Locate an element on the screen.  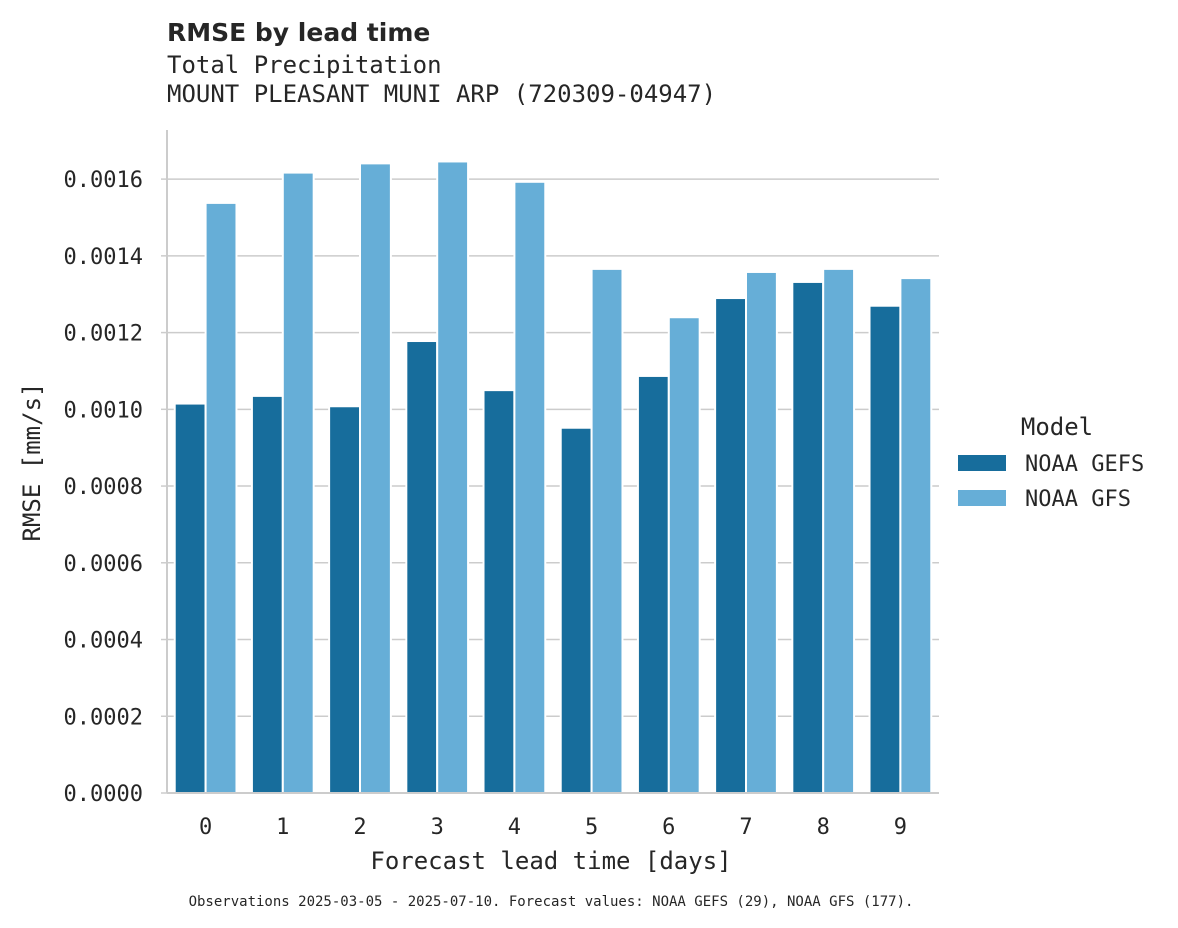
x-tick-label: 2 is located at coordinates (359, 827).